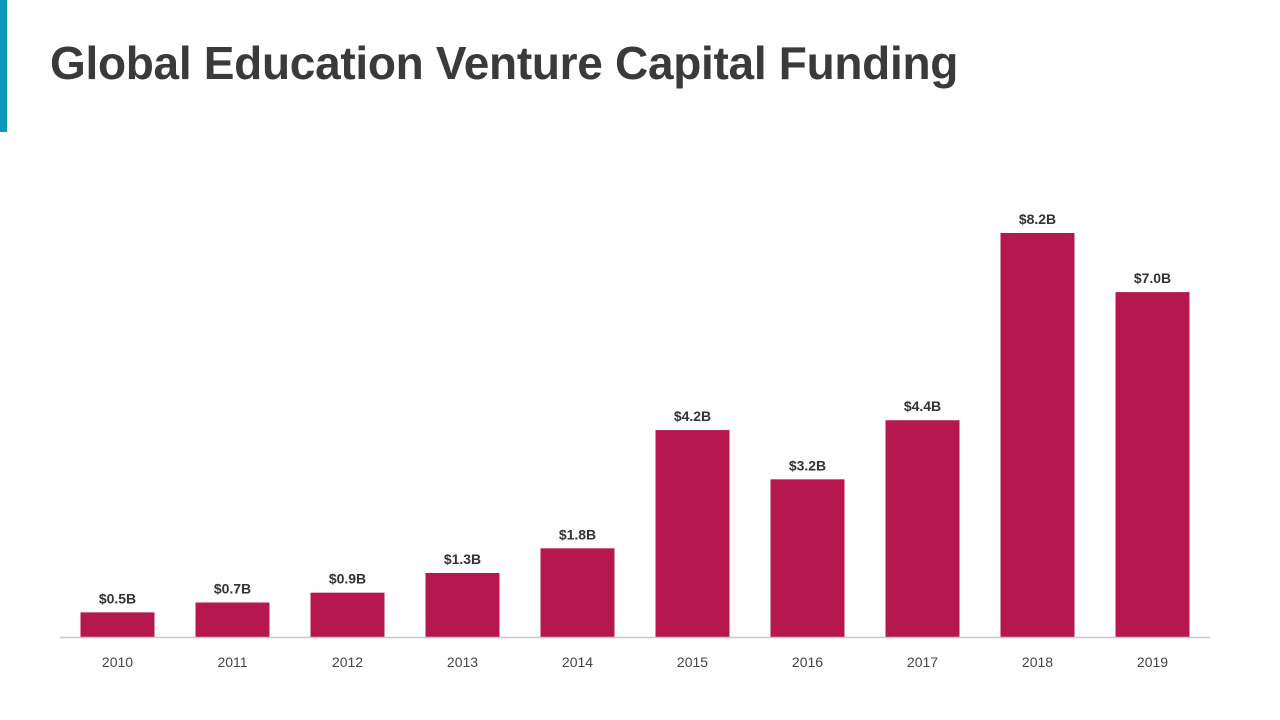 This screenshot has height=720, width=1280. Describe the element at coordinates (577, 662) in the screenshot. I see `x-tick-2014: 2014` at that location.